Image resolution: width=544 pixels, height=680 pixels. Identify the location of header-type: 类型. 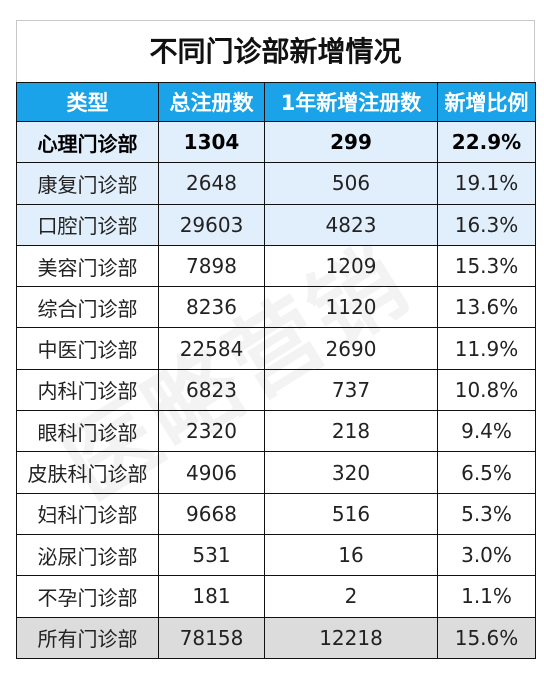
(87, 102).